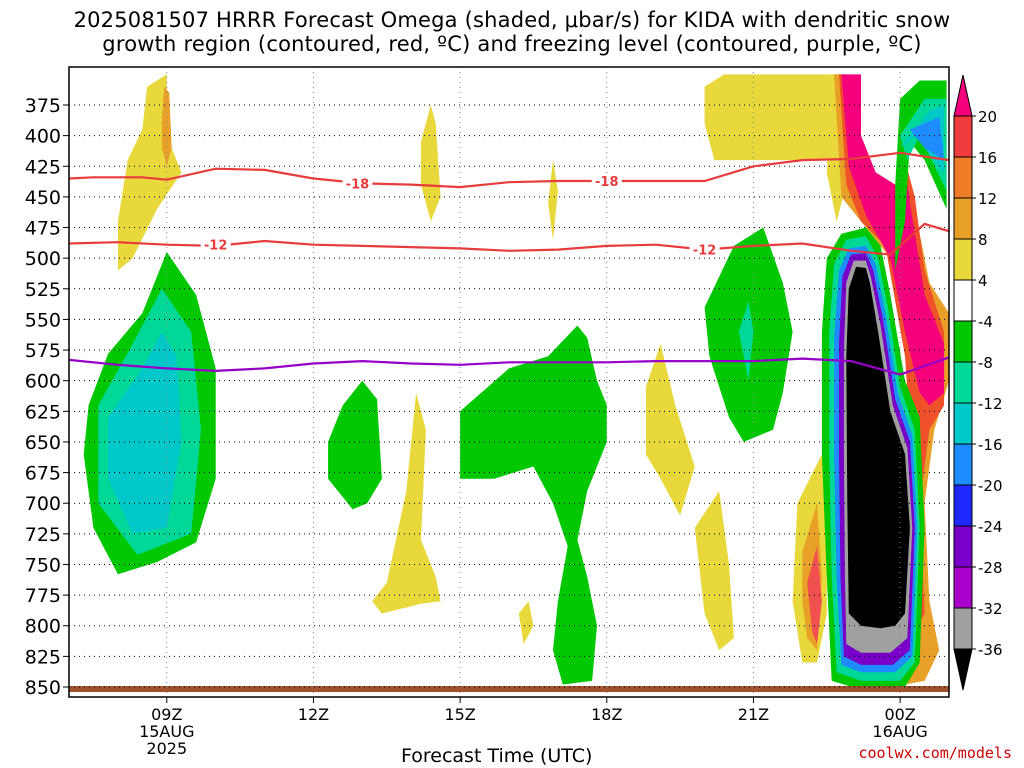  I want to click on y-tick-label: 500, so click(43, 259).